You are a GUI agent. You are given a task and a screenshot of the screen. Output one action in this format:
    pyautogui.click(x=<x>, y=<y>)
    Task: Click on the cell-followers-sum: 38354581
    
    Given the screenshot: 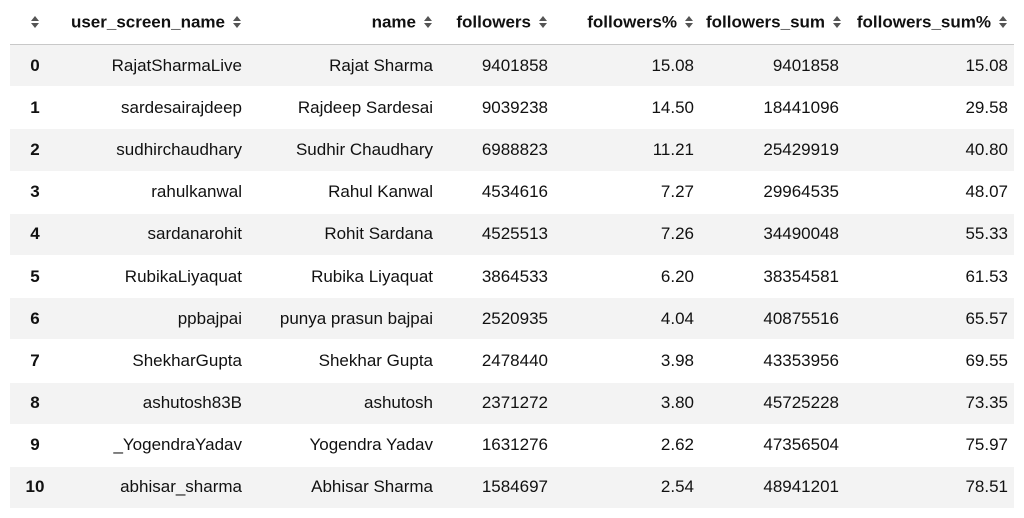 What is the action you would take?
    pyautogui.click(x=772, y=277)
    